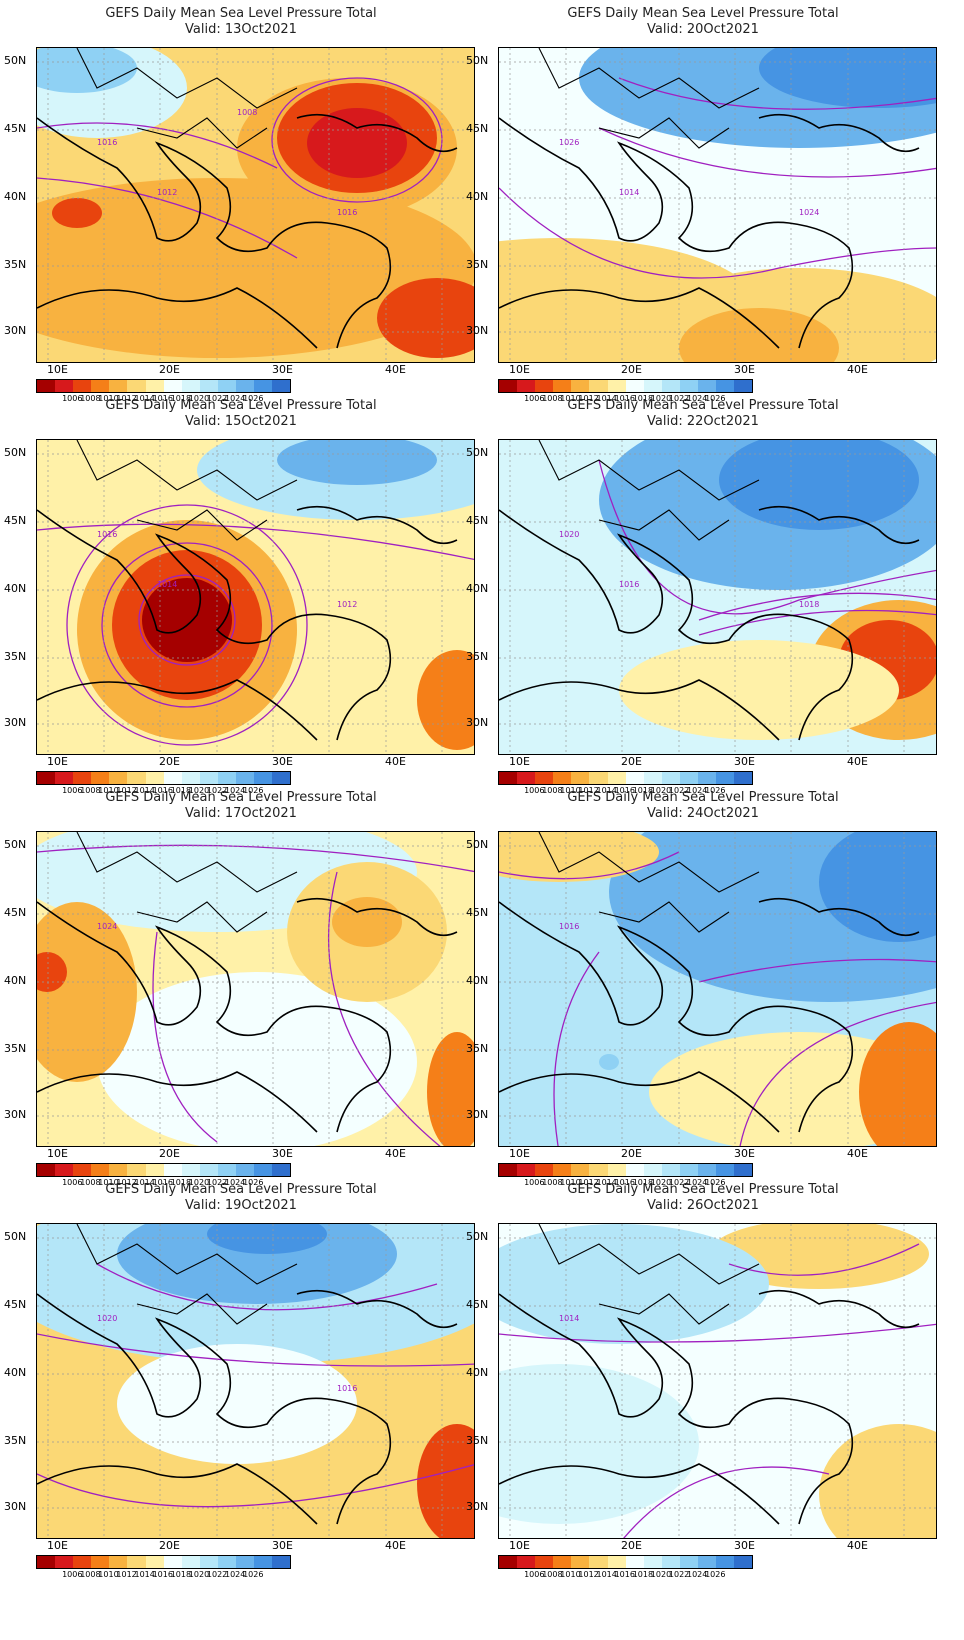 This screenshot has width=964, height=1640. I want to click on pressure-map: 1014, so click(717, 1381).